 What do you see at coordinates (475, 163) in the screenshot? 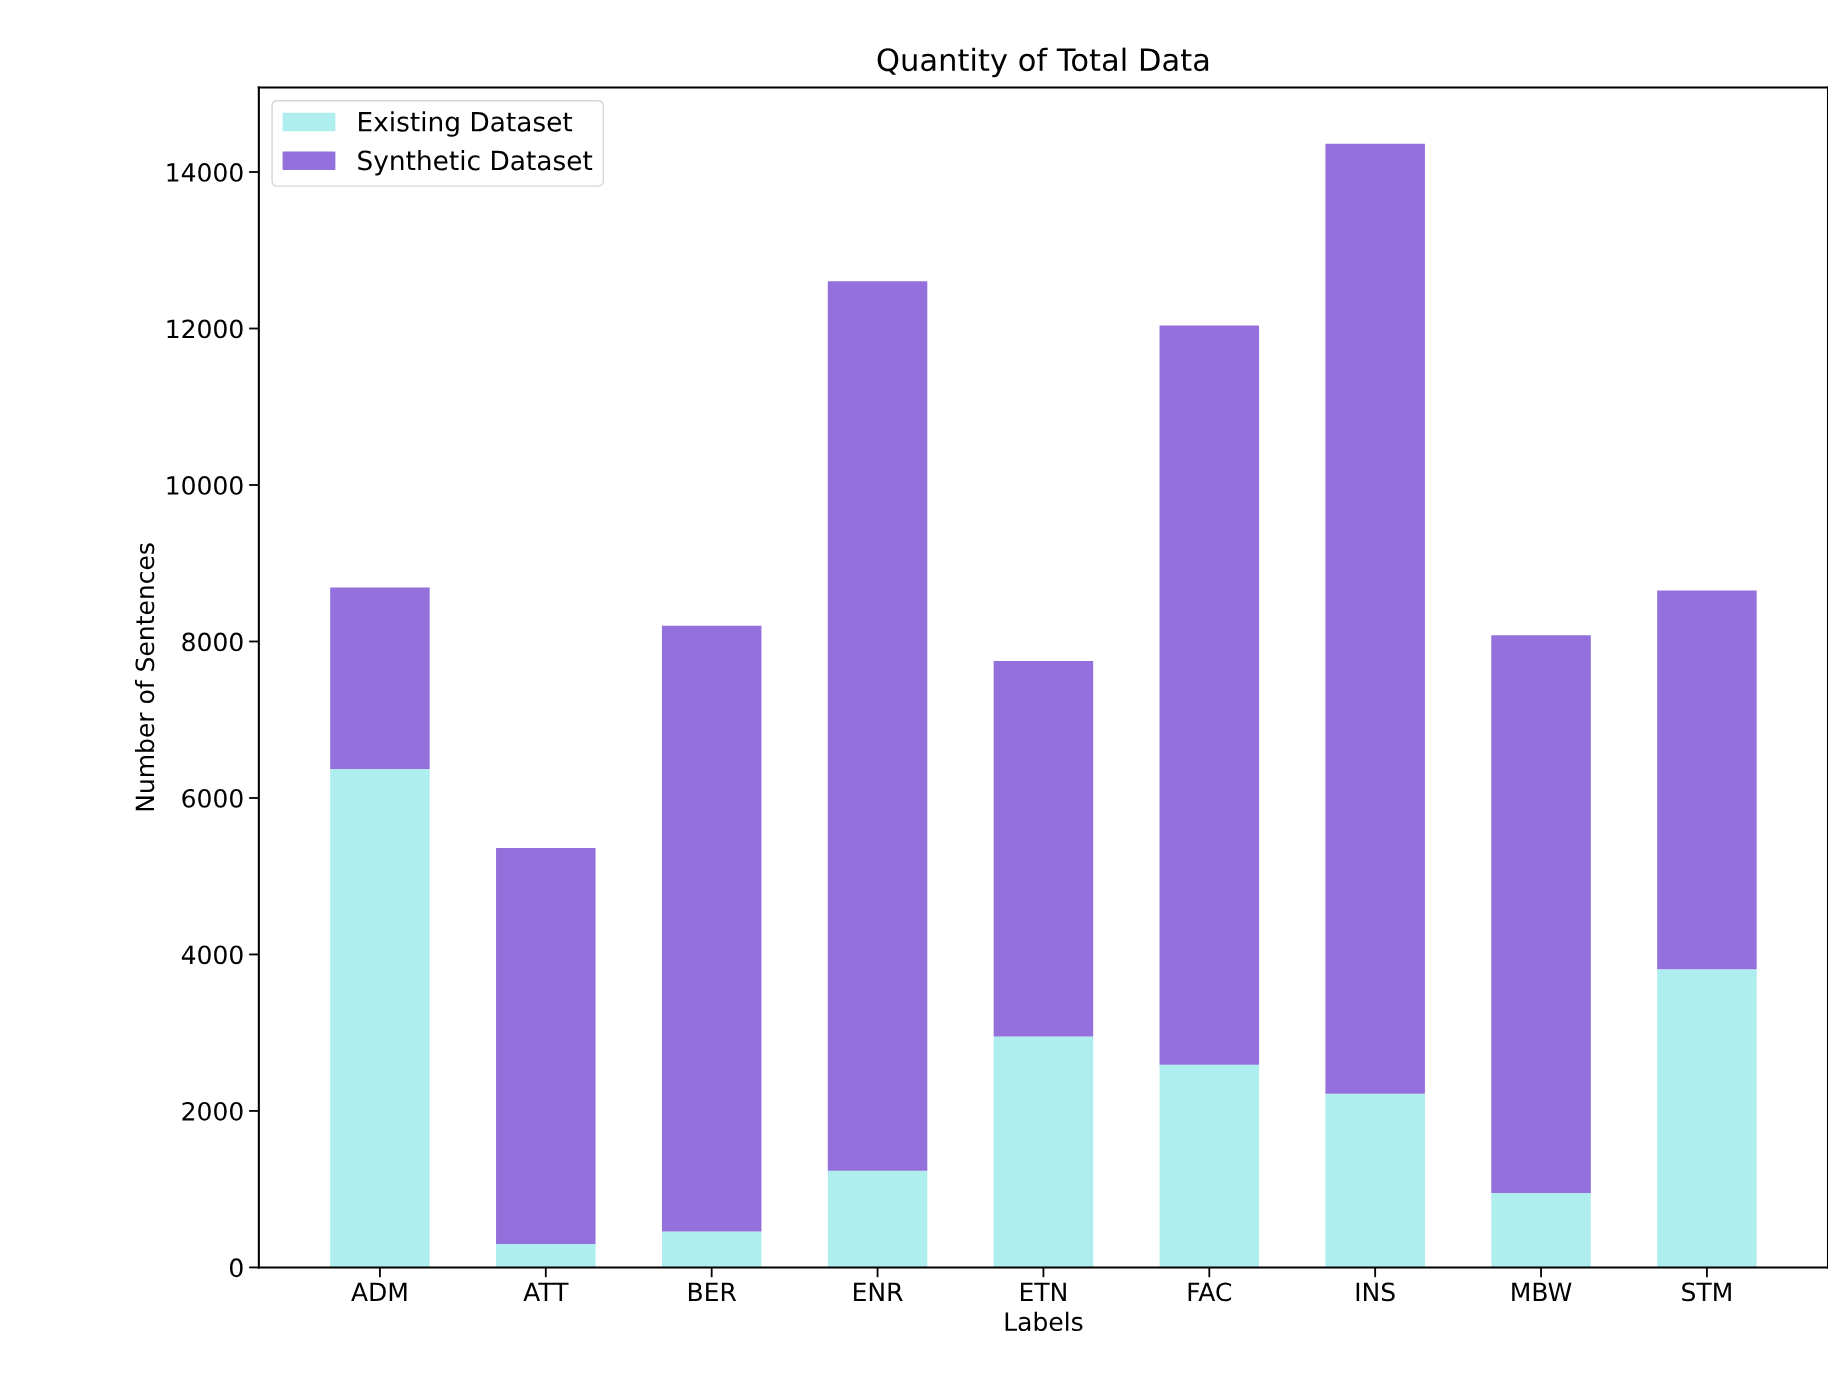
I see `legend-label: Synthetic Dataset` at bounding box center [475, 163].